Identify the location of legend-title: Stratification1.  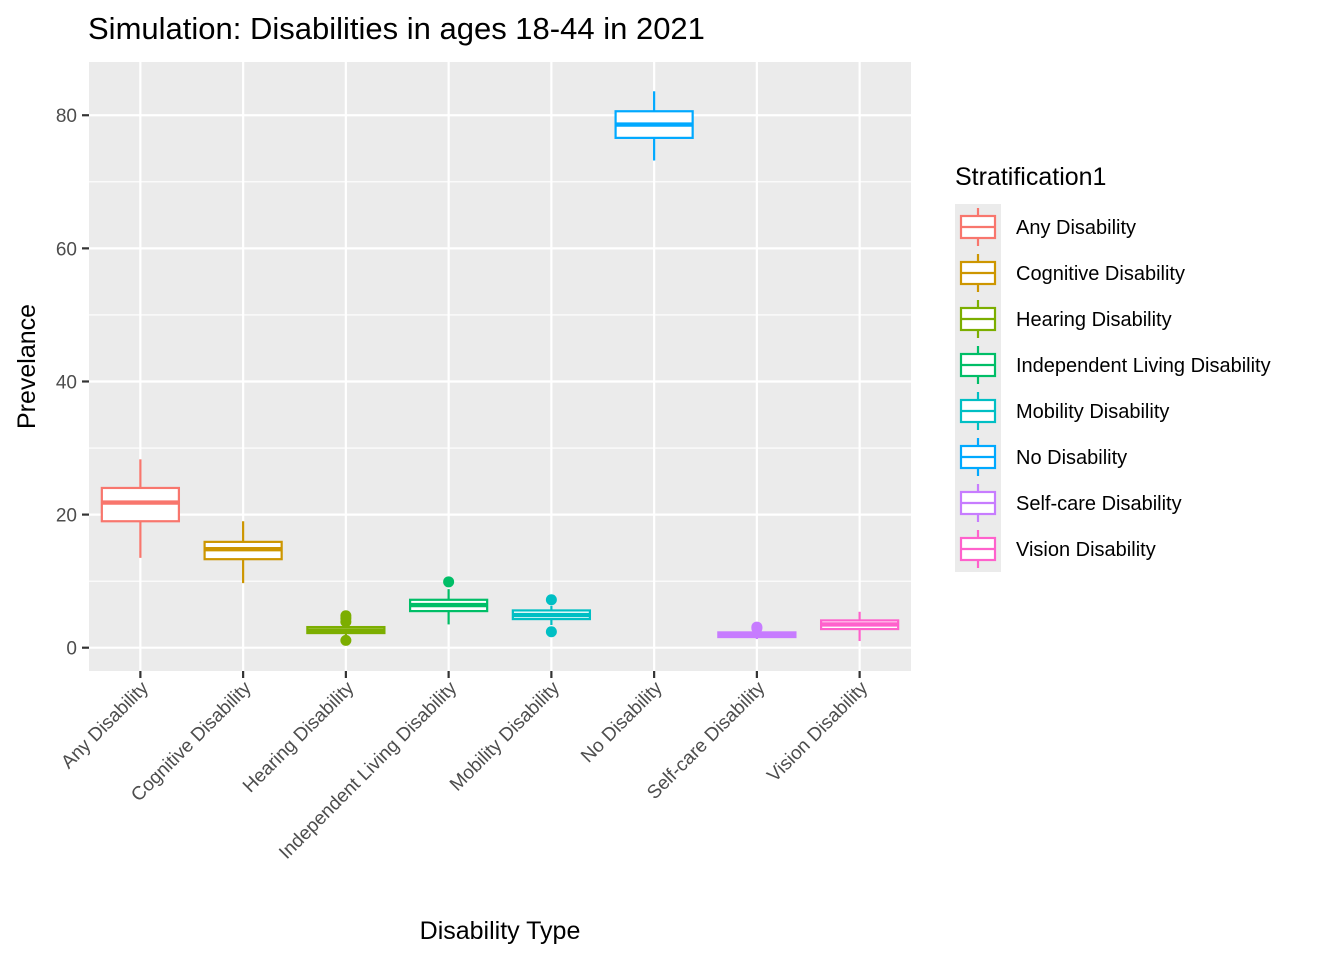
(1030, 177).